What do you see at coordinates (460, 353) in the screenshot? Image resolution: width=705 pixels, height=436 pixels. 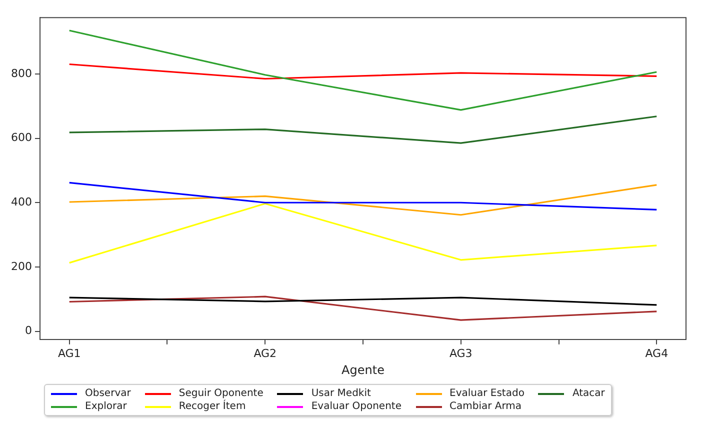 I see `x-tick-label: AG3` at bounding box center [460, 353].